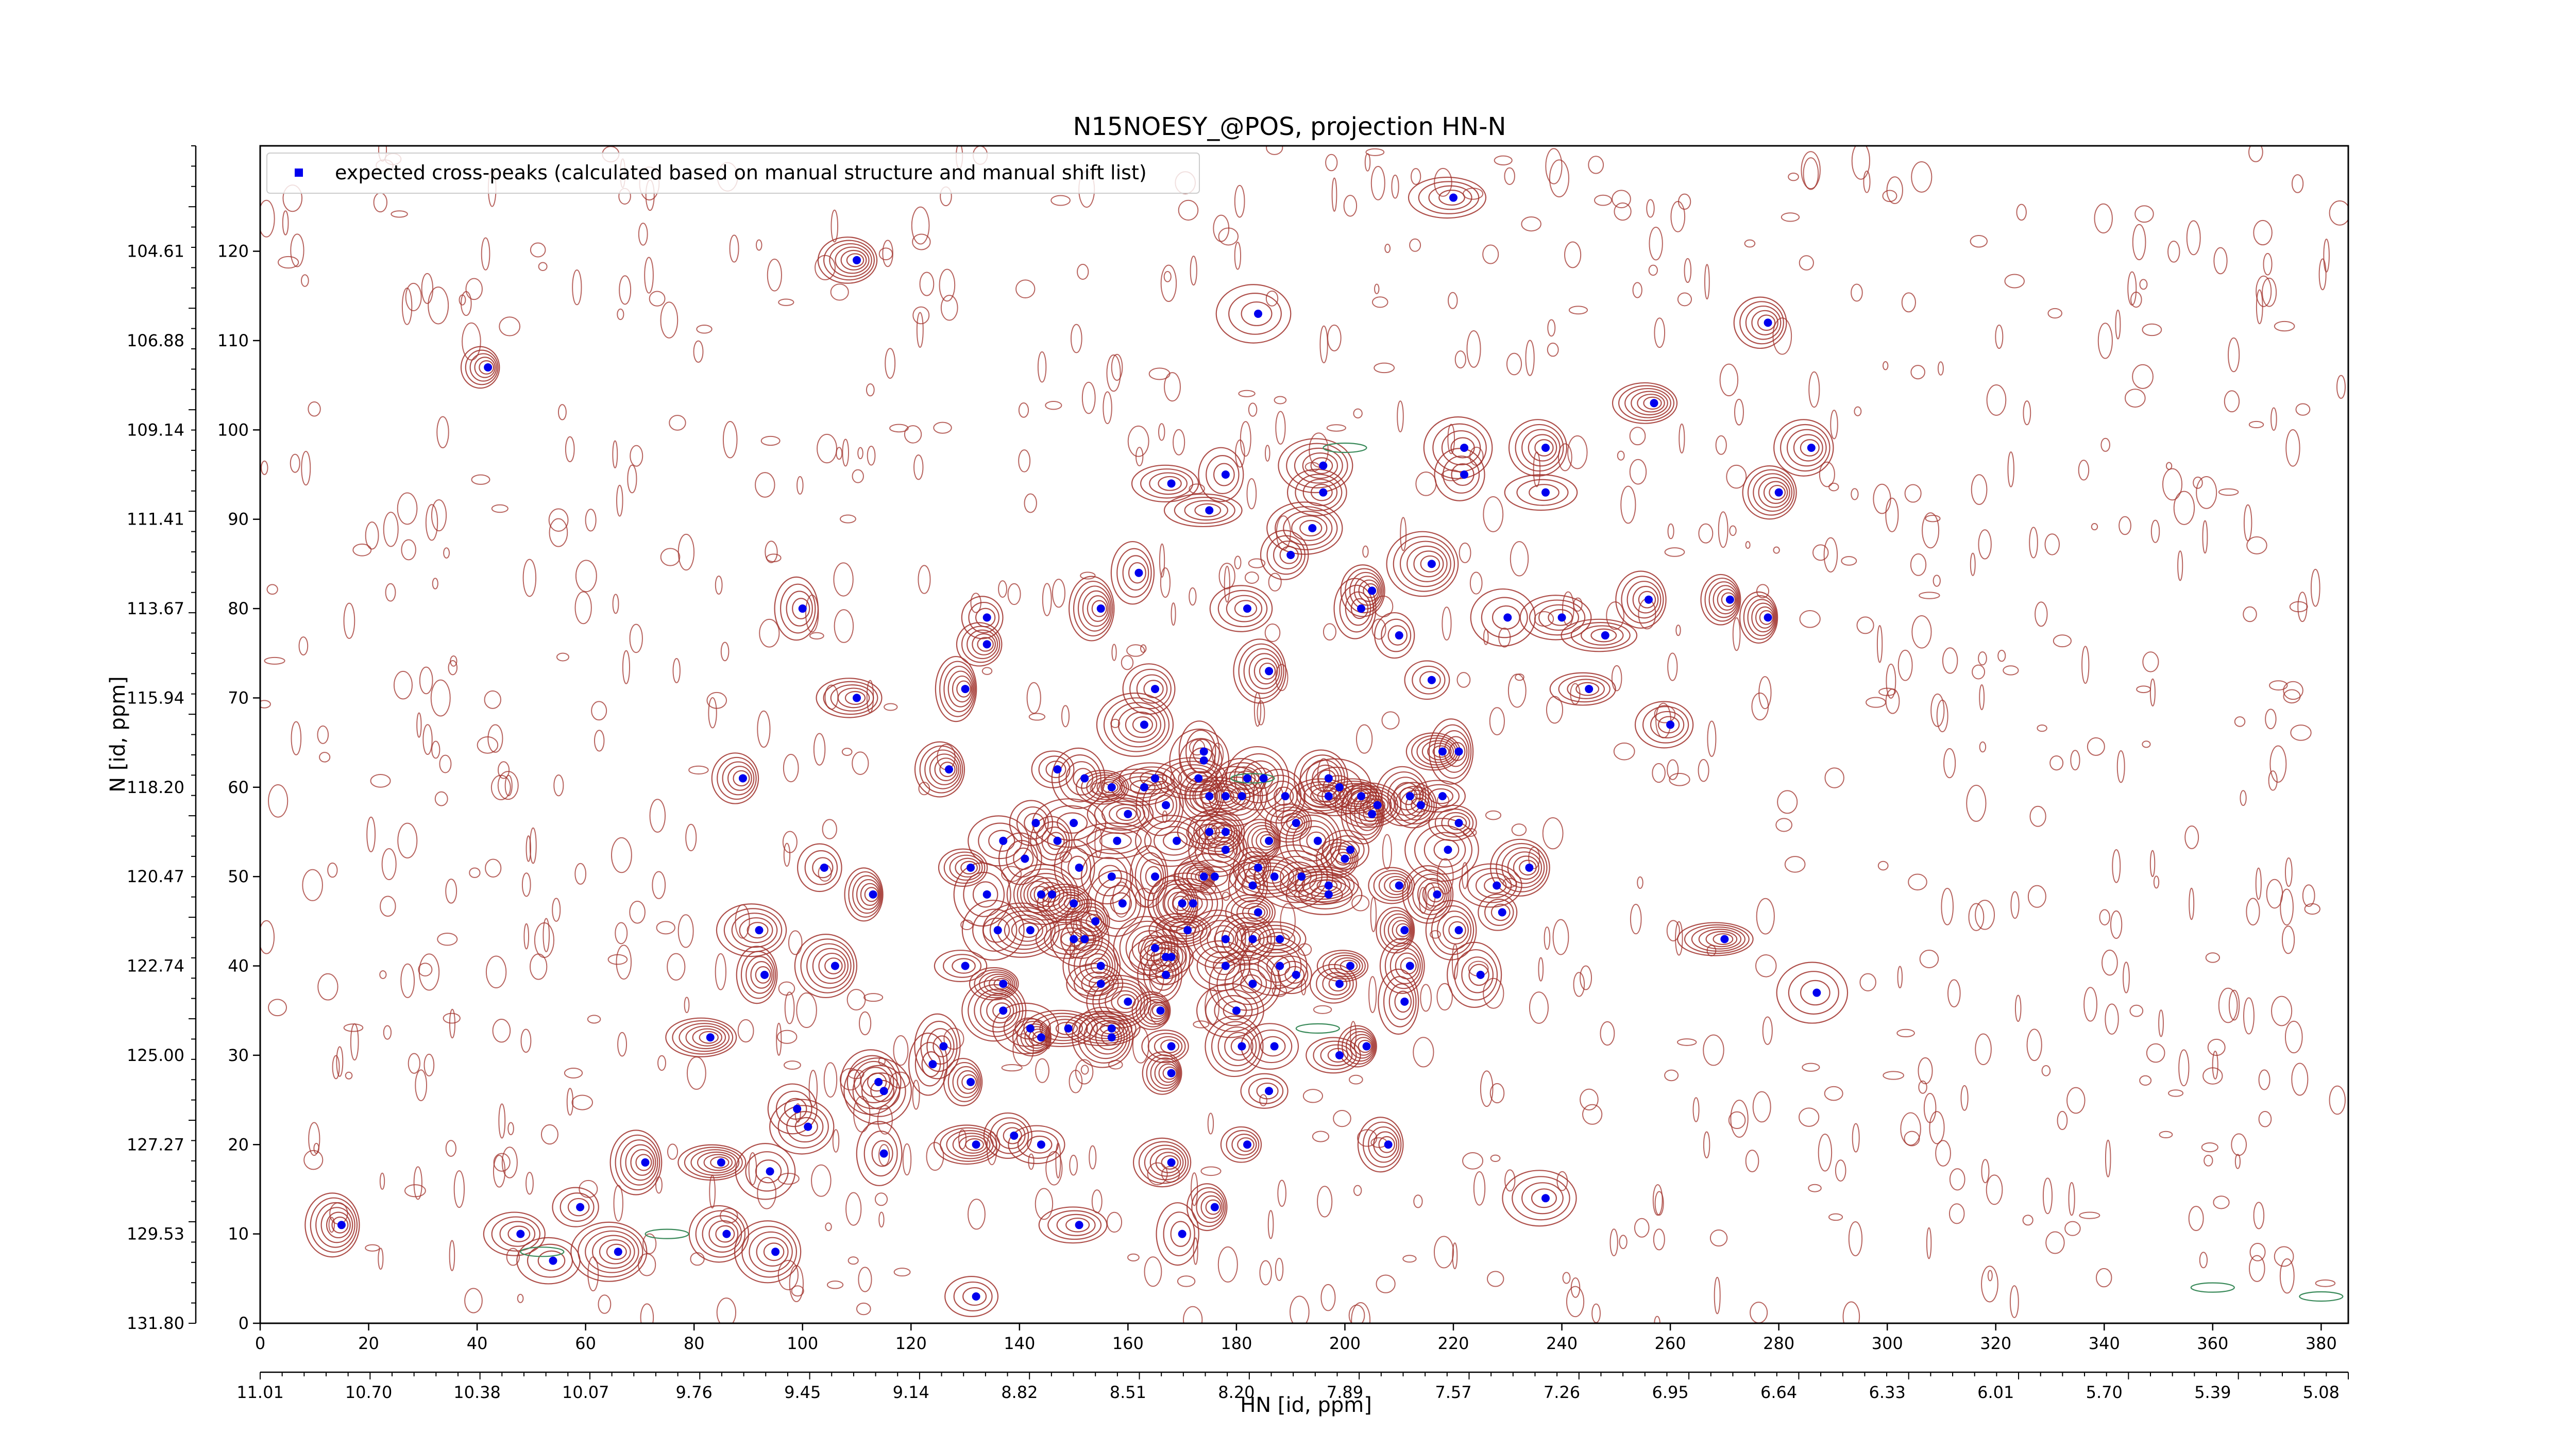  What do you see at coordinates (1345, 447) in the screenshot?
I see `negative-contour` at bounding box center [1345, 447].